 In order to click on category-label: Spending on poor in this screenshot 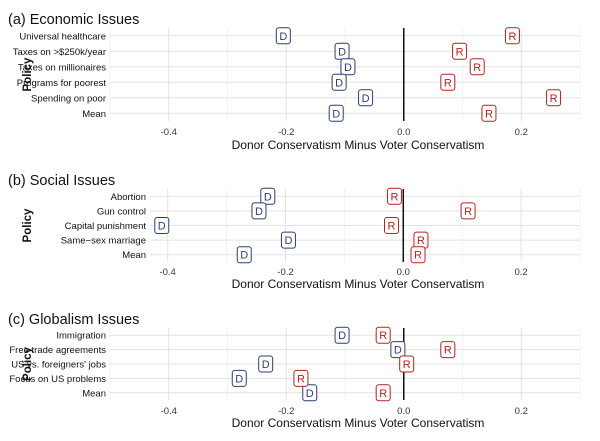, I will do `click(68, 98)`.